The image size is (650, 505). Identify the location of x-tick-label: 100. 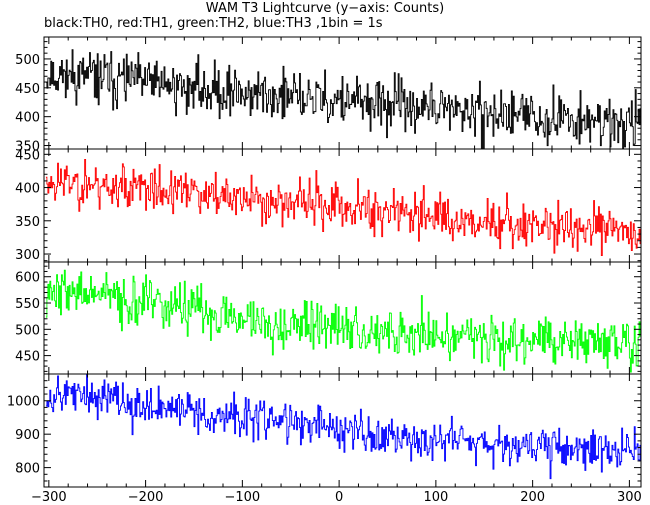
(435, 497).